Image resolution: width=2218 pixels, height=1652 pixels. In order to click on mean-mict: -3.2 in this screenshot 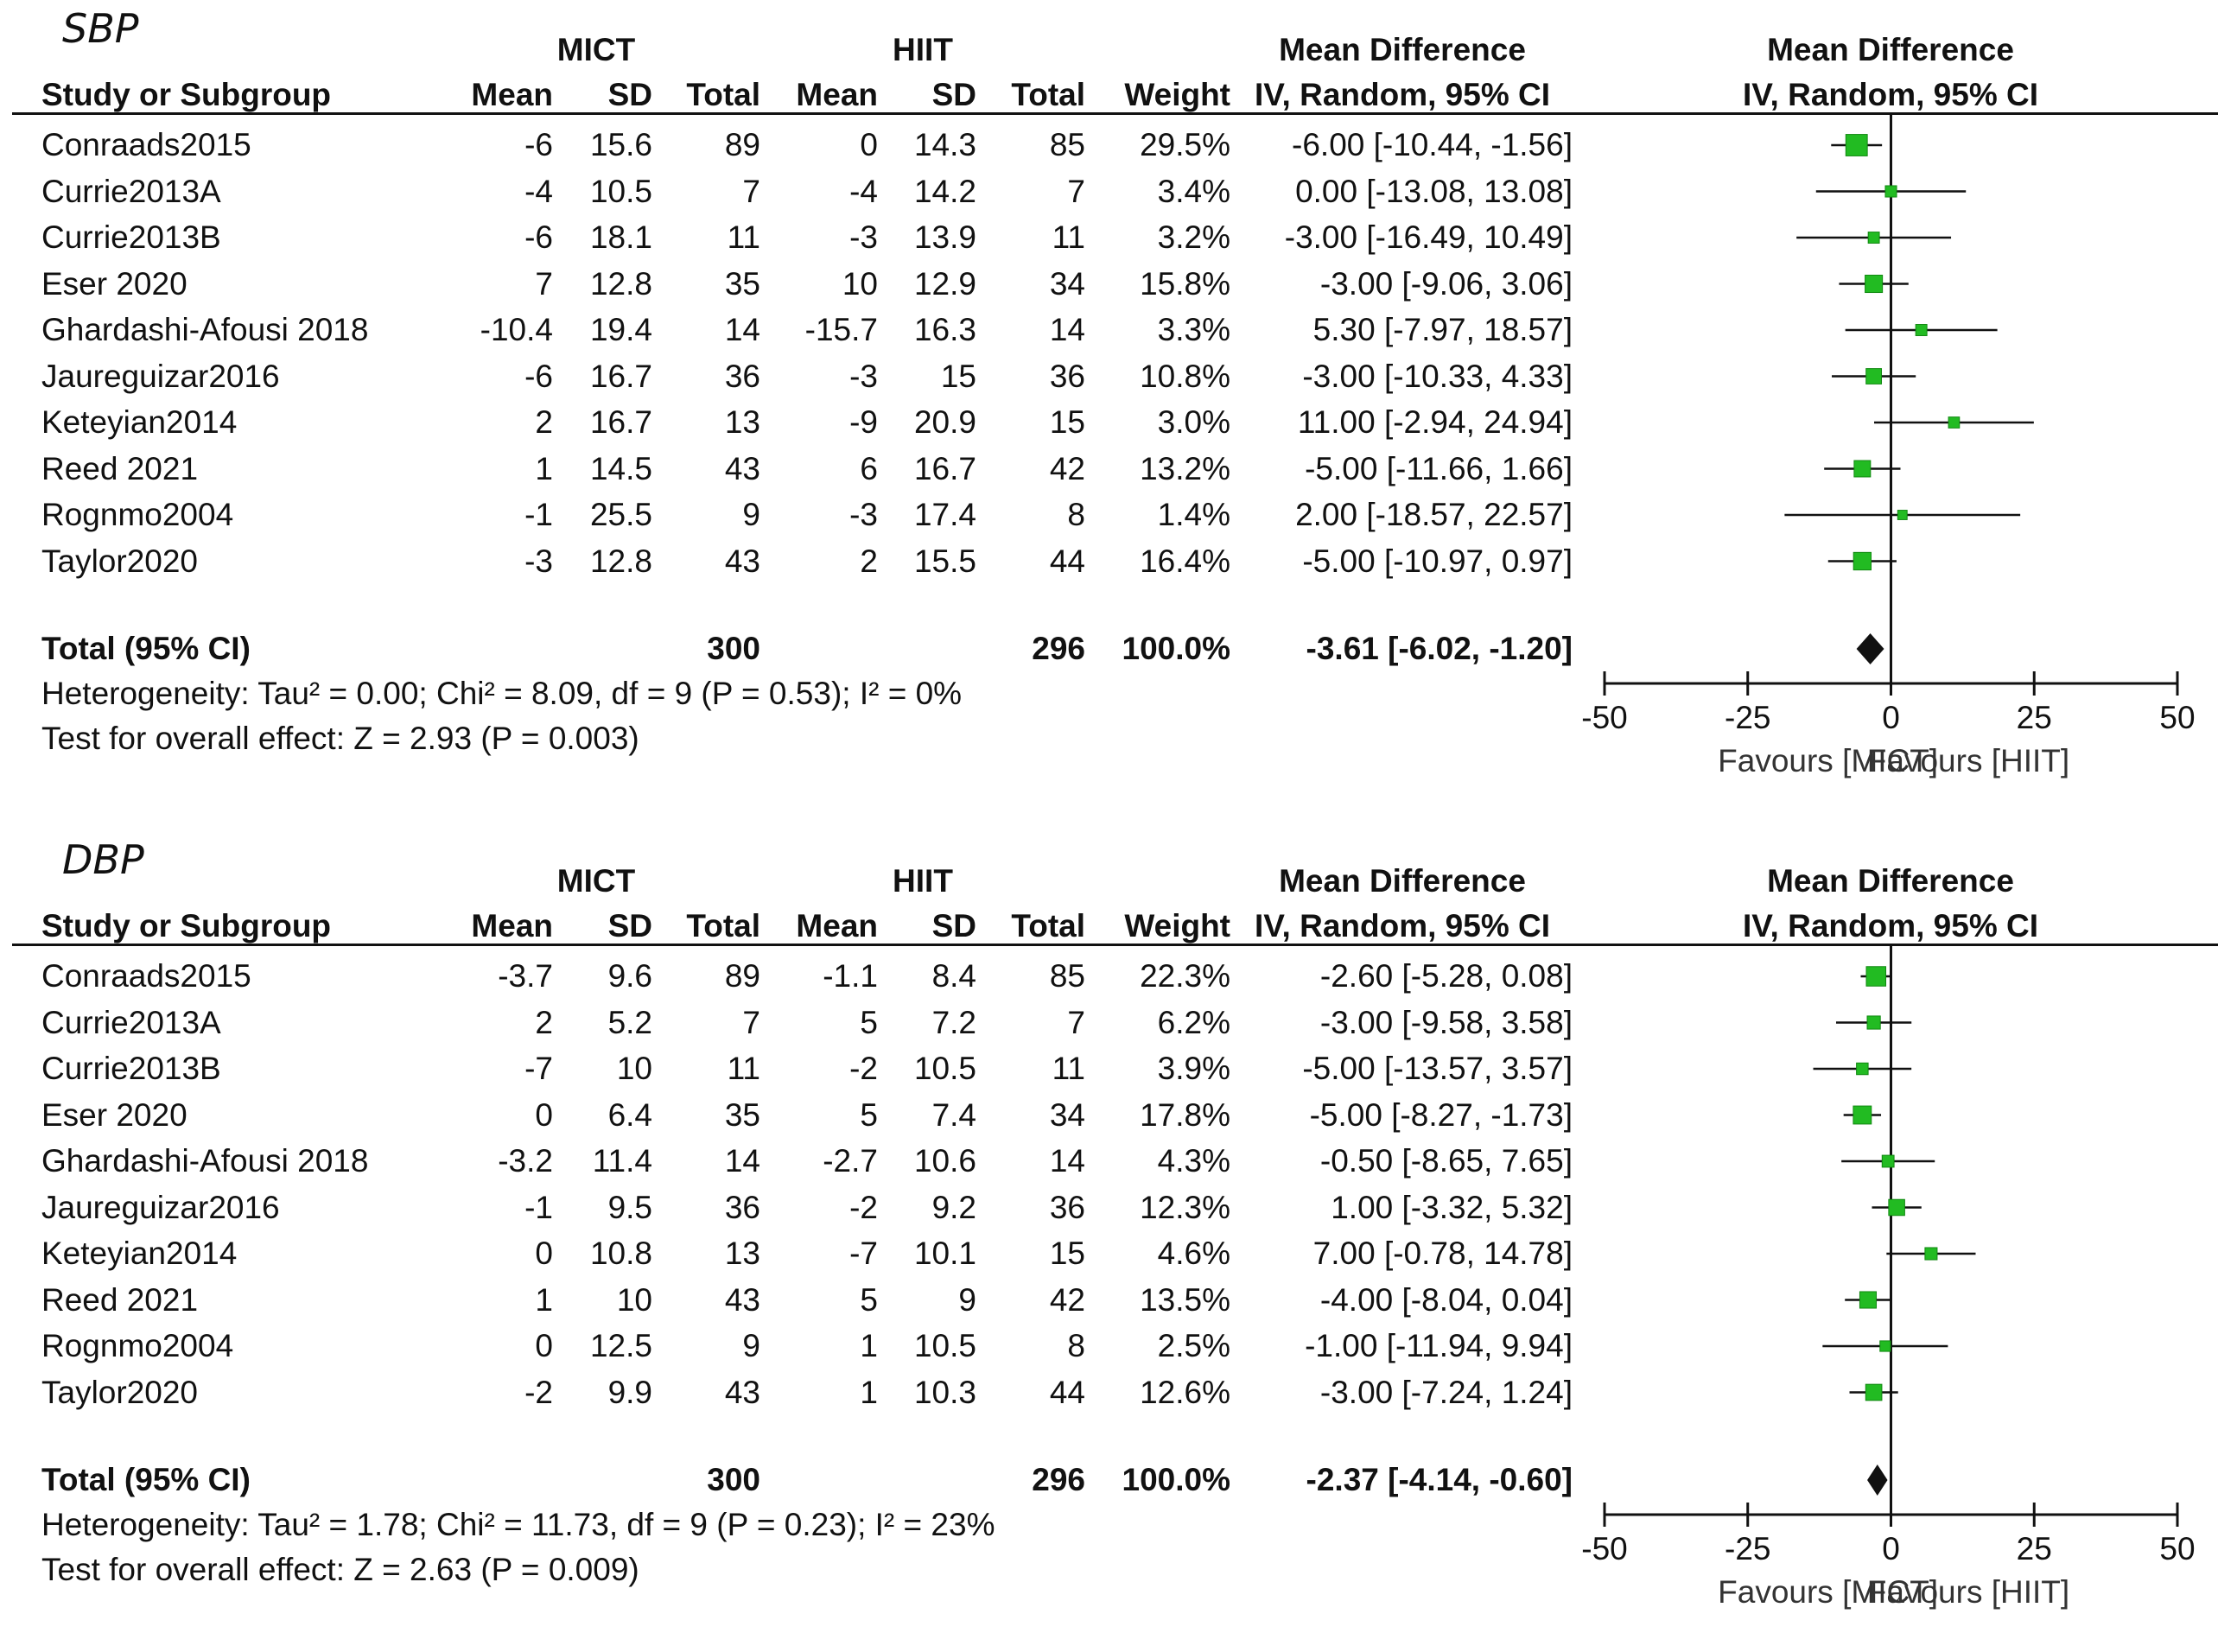, I will do `click(525, 1161)`.